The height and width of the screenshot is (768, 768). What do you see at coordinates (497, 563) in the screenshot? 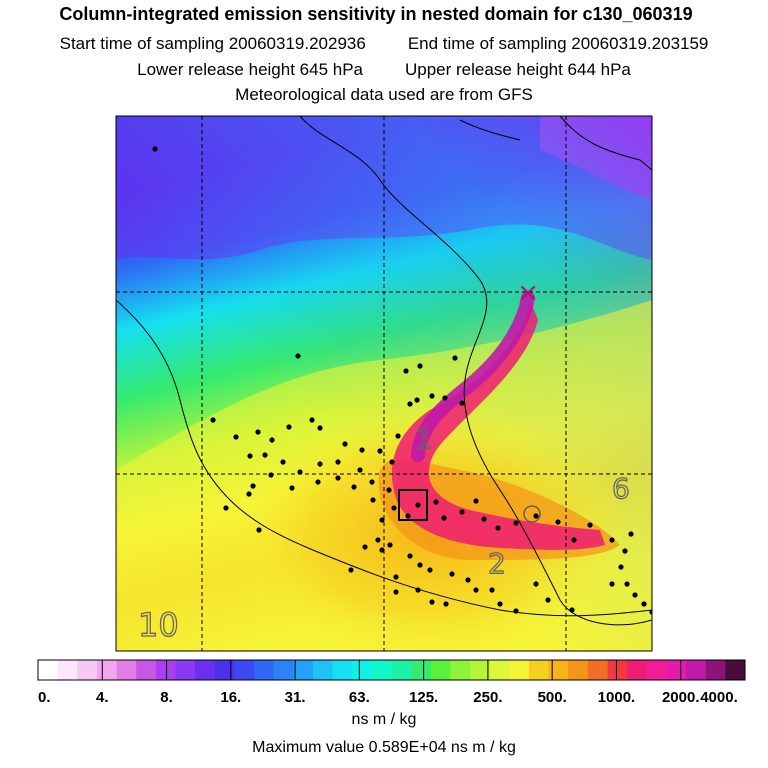
I see `contour-label-2: 2` at bounding box center [497, 563].